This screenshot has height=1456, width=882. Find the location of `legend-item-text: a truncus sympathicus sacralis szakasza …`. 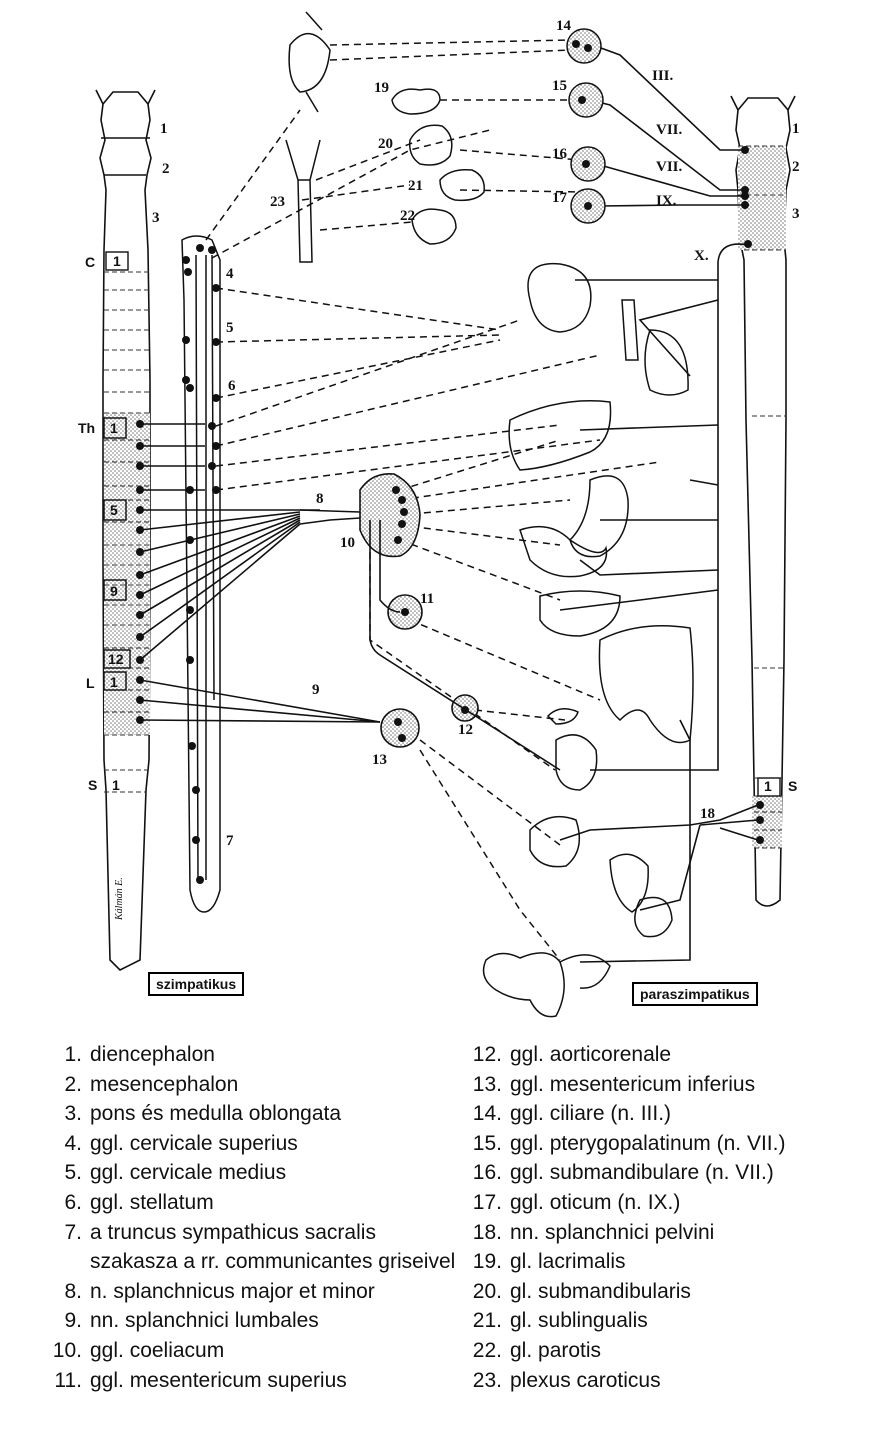

legend-item-text: a truncus sympathicus sacralis szakasza … is located at coordinates (273, 1247).